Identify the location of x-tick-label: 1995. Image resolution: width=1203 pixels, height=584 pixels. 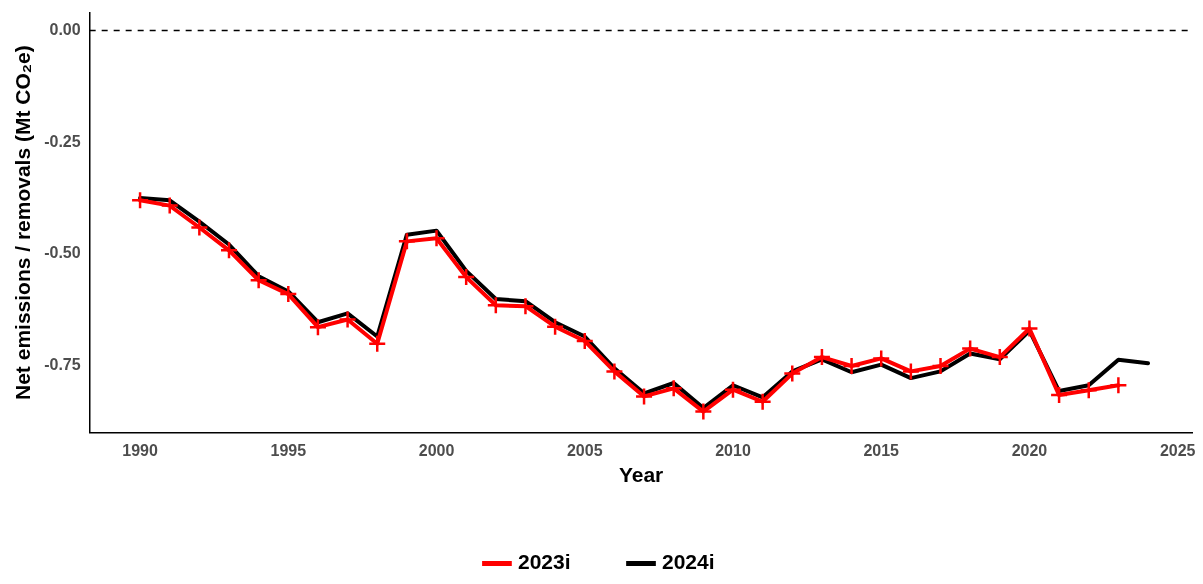
(288, 450).